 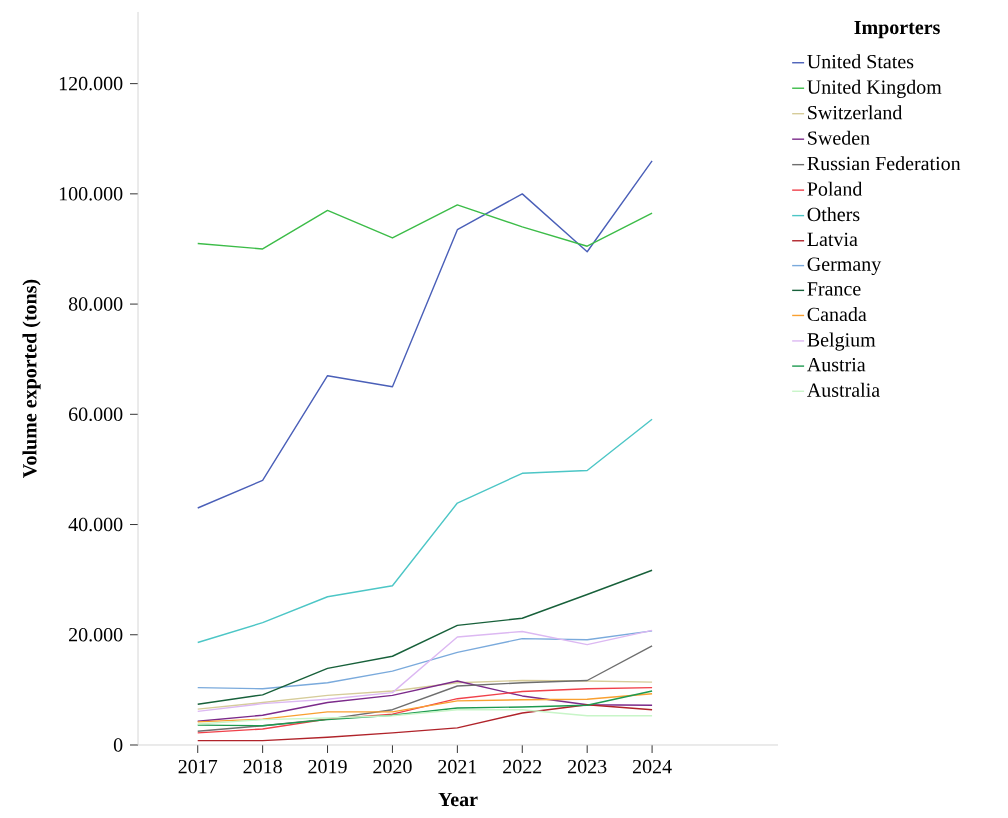 I want to click on legend-label: Others, so click(x=833, y=214).